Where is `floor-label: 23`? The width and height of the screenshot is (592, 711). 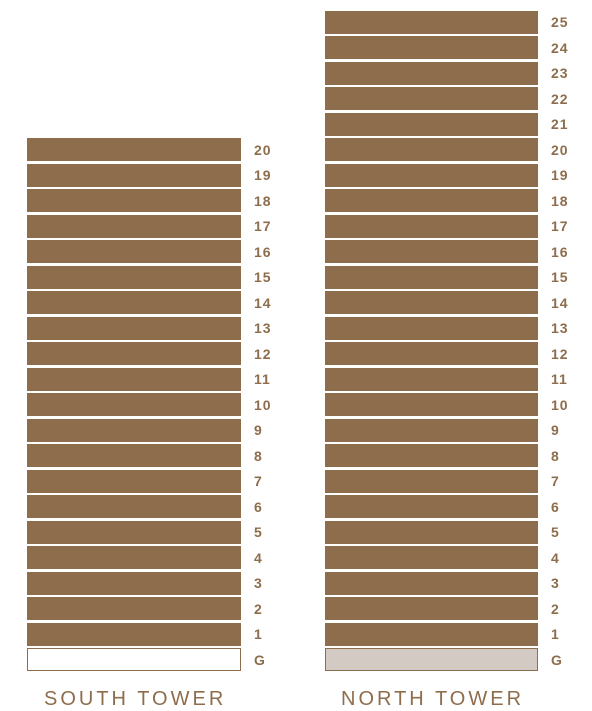 floor-label: 23 is located at coordinates (560, 73).